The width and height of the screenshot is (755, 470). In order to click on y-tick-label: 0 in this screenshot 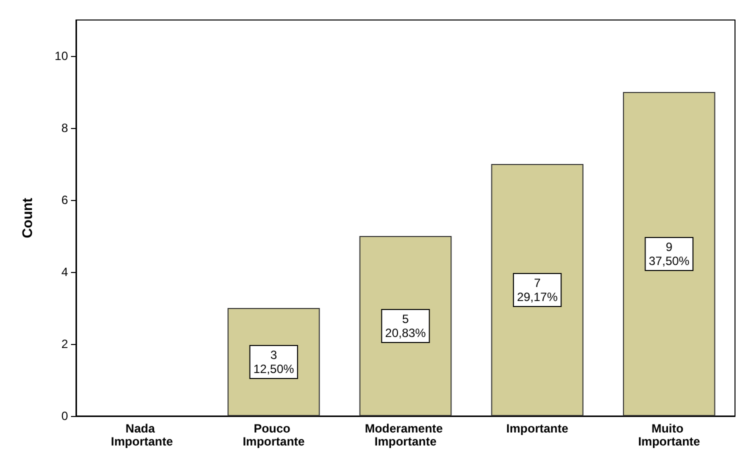, I will do `click(64, 416)`.